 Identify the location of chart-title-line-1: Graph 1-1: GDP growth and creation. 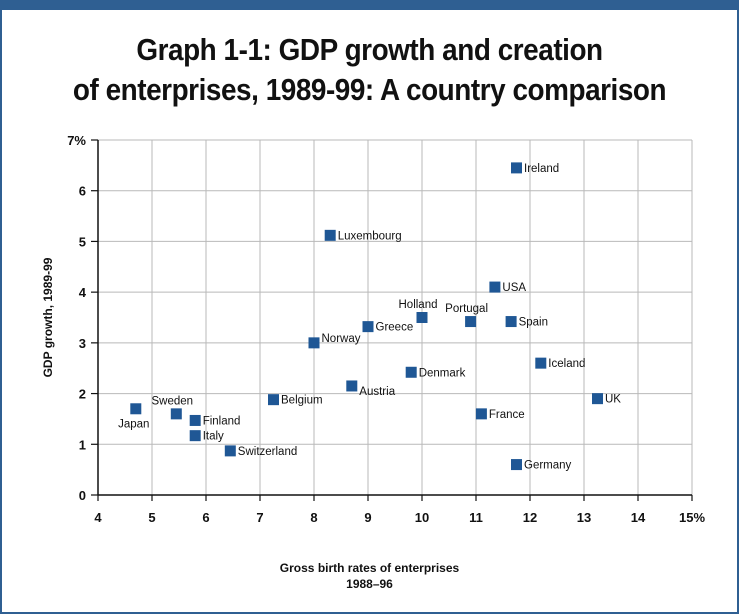
(369, 49).